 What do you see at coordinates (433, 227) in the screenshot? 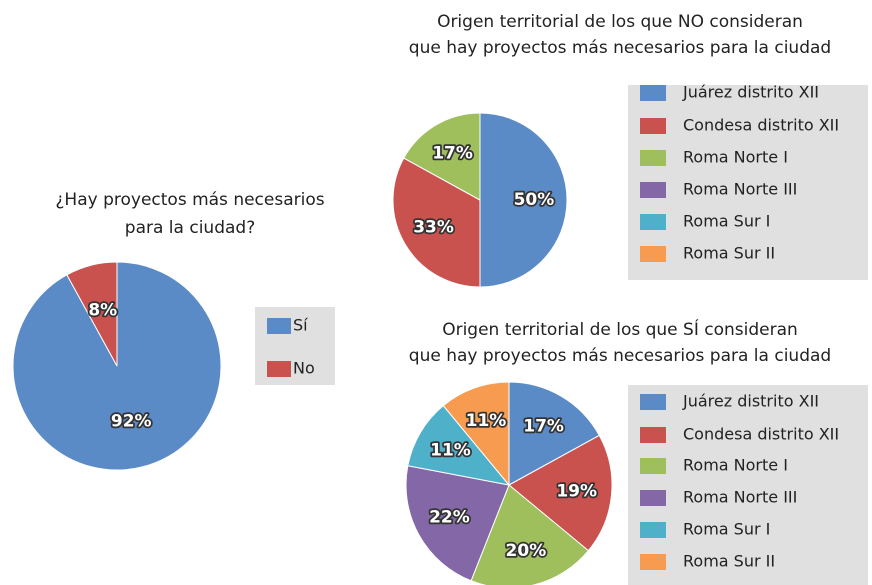
I see `data-label: 33%` at bounding box center [433, 227].